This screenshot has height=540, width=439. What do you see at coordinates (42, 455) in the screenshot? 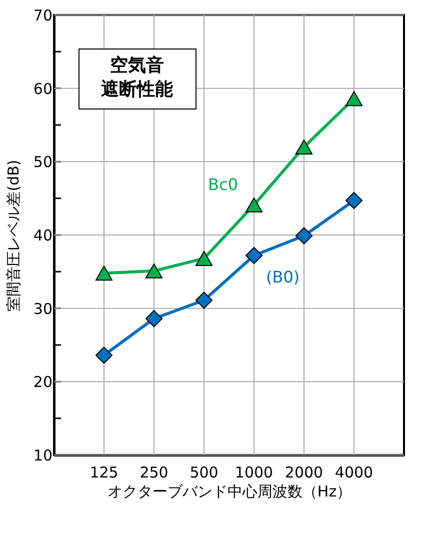
I see `y-tick-label: 10` at bounding box center [42, 455].